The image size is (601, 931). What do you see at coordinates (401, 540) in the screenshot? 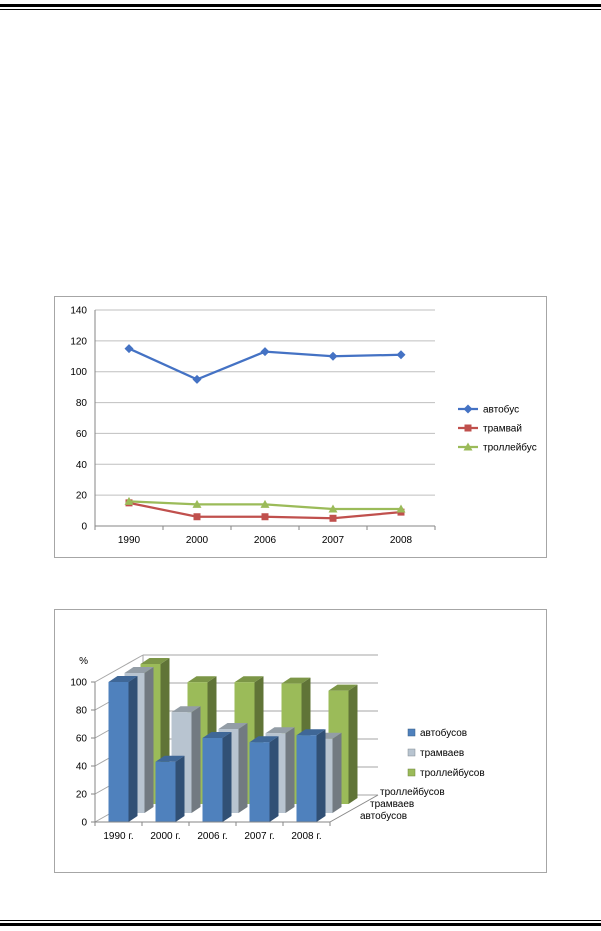
I see `x-tick-label: 2008` at bounding box center [401, 540].